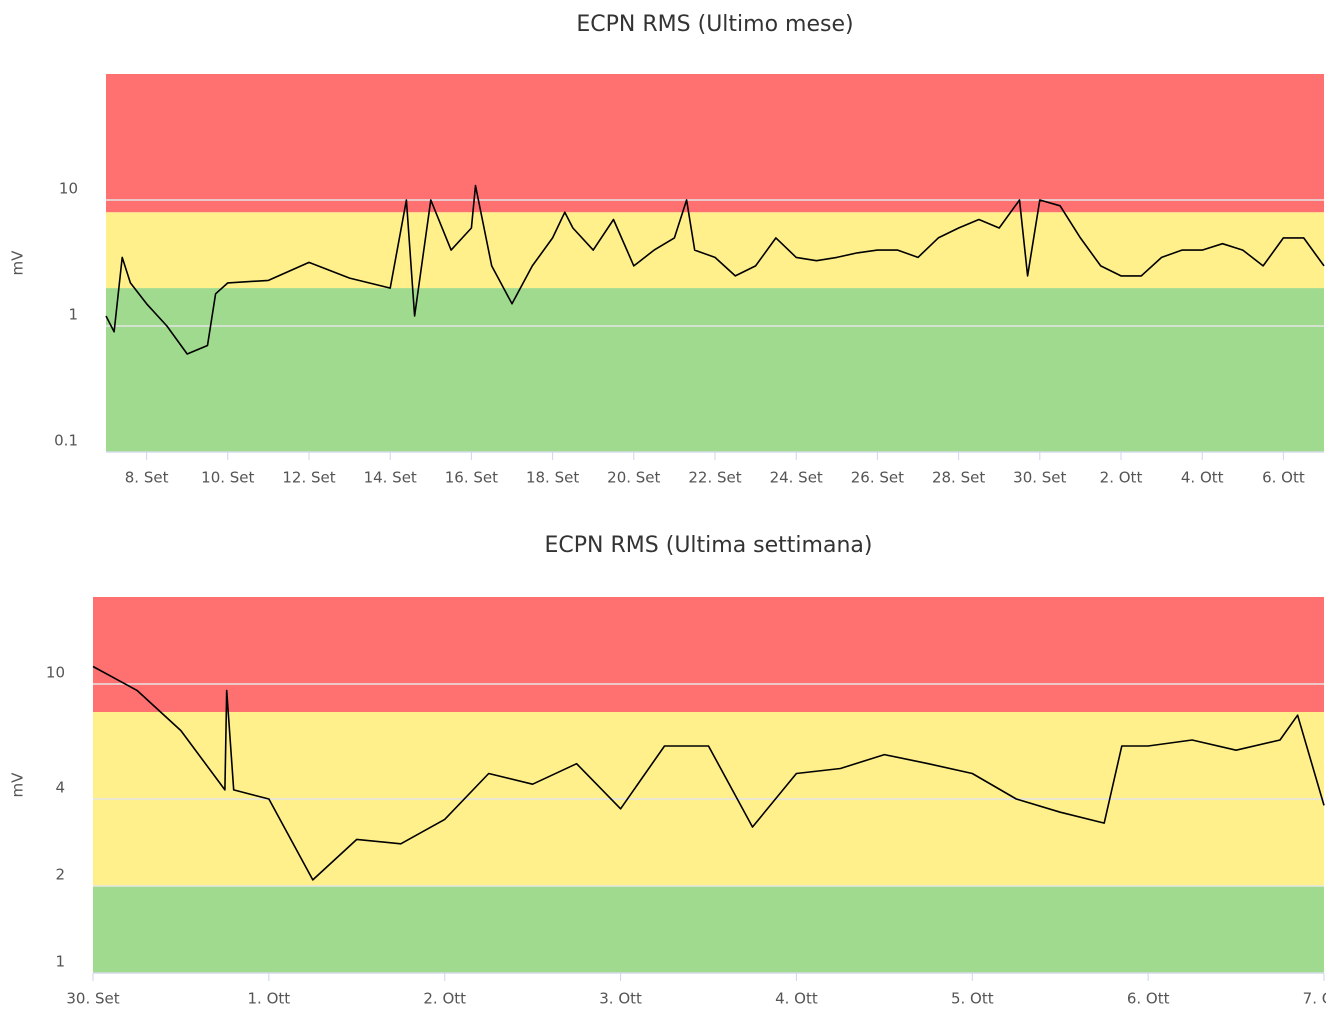 This screenshot has width=1326, height=1009. Describe the element at coordinates (60, 875) in the screenshot. I see `y-tick-label: 2` at that location.